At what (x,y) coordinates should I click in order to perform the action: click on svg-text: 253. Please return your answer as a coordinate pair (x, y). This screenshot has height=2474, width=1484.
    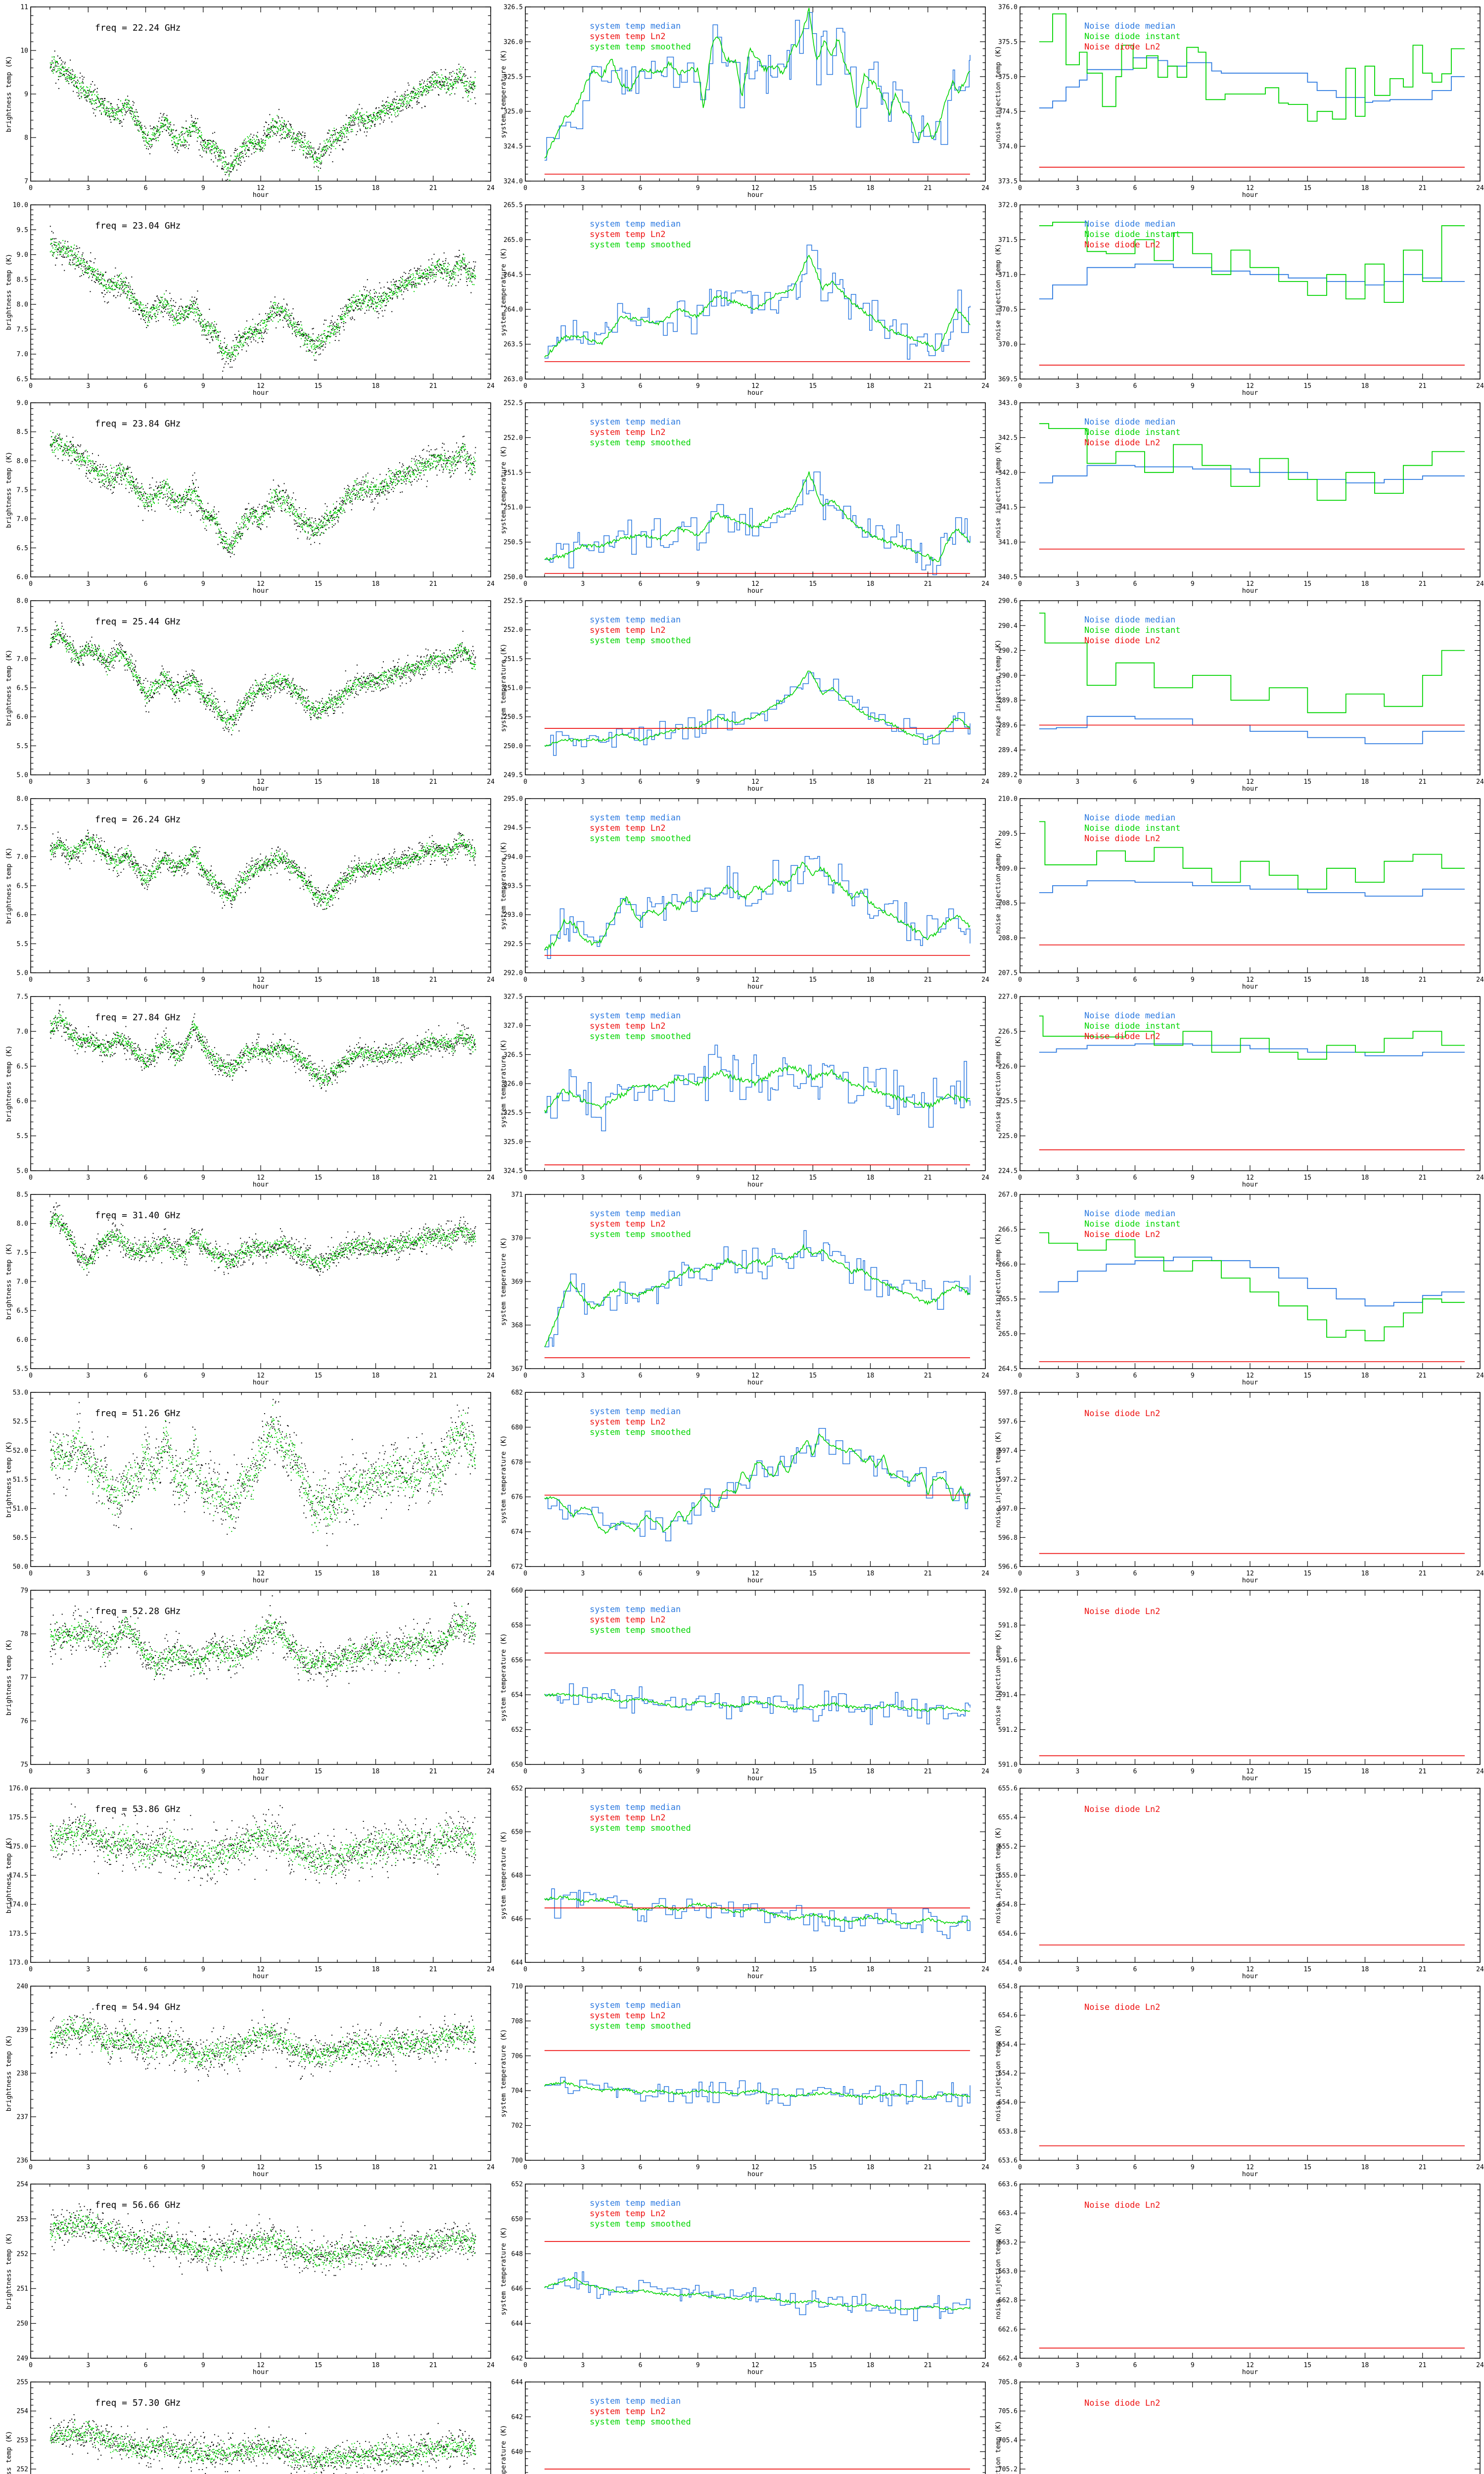
    Looking at the image, I should click on (22, 2441).